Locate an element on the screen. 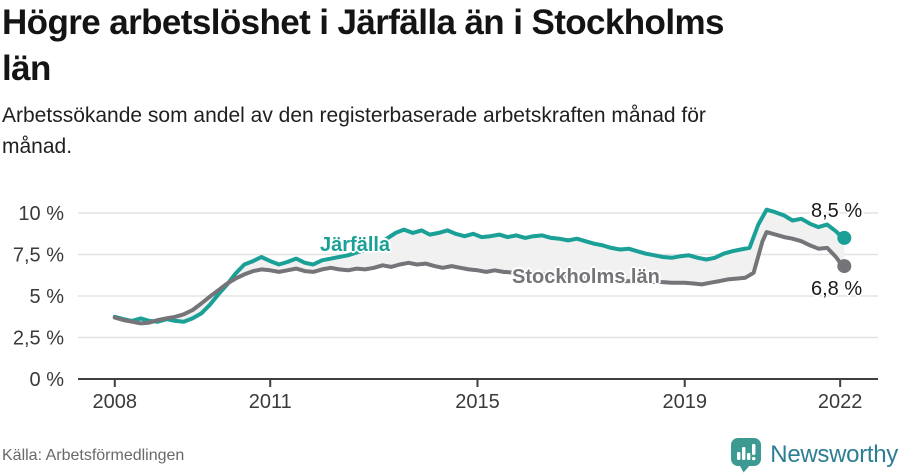 The height and width of the screenshot is (474, 900). newsworthy-chart-bubble-icon is located at coordinates (746, 455).